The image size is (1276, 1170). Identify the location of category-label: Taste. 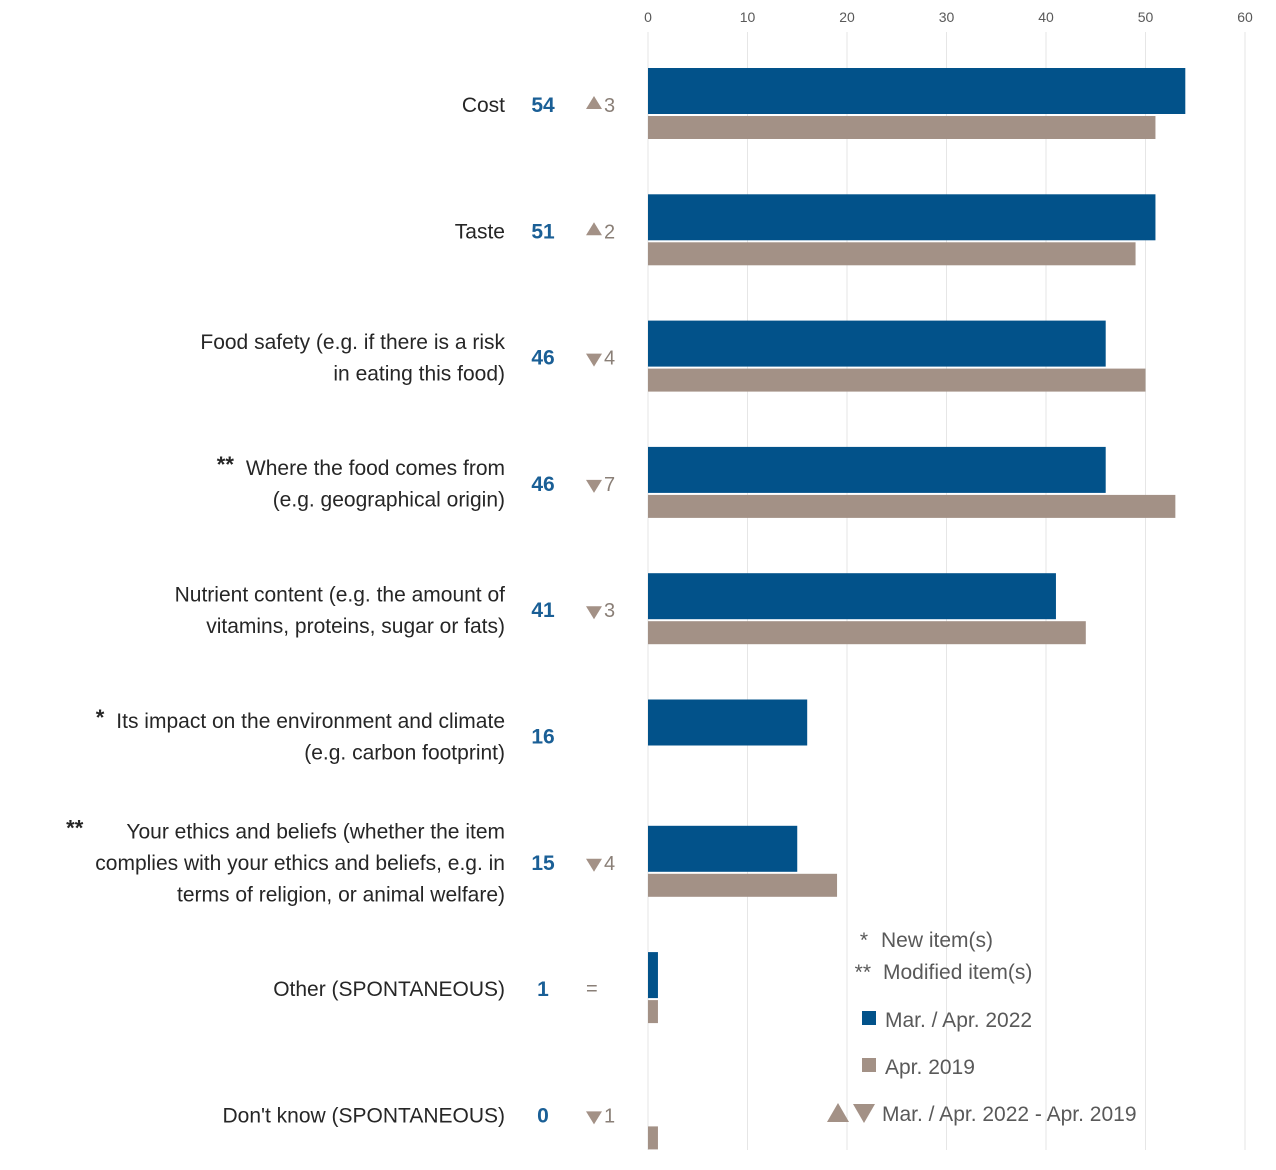
(480, 231).